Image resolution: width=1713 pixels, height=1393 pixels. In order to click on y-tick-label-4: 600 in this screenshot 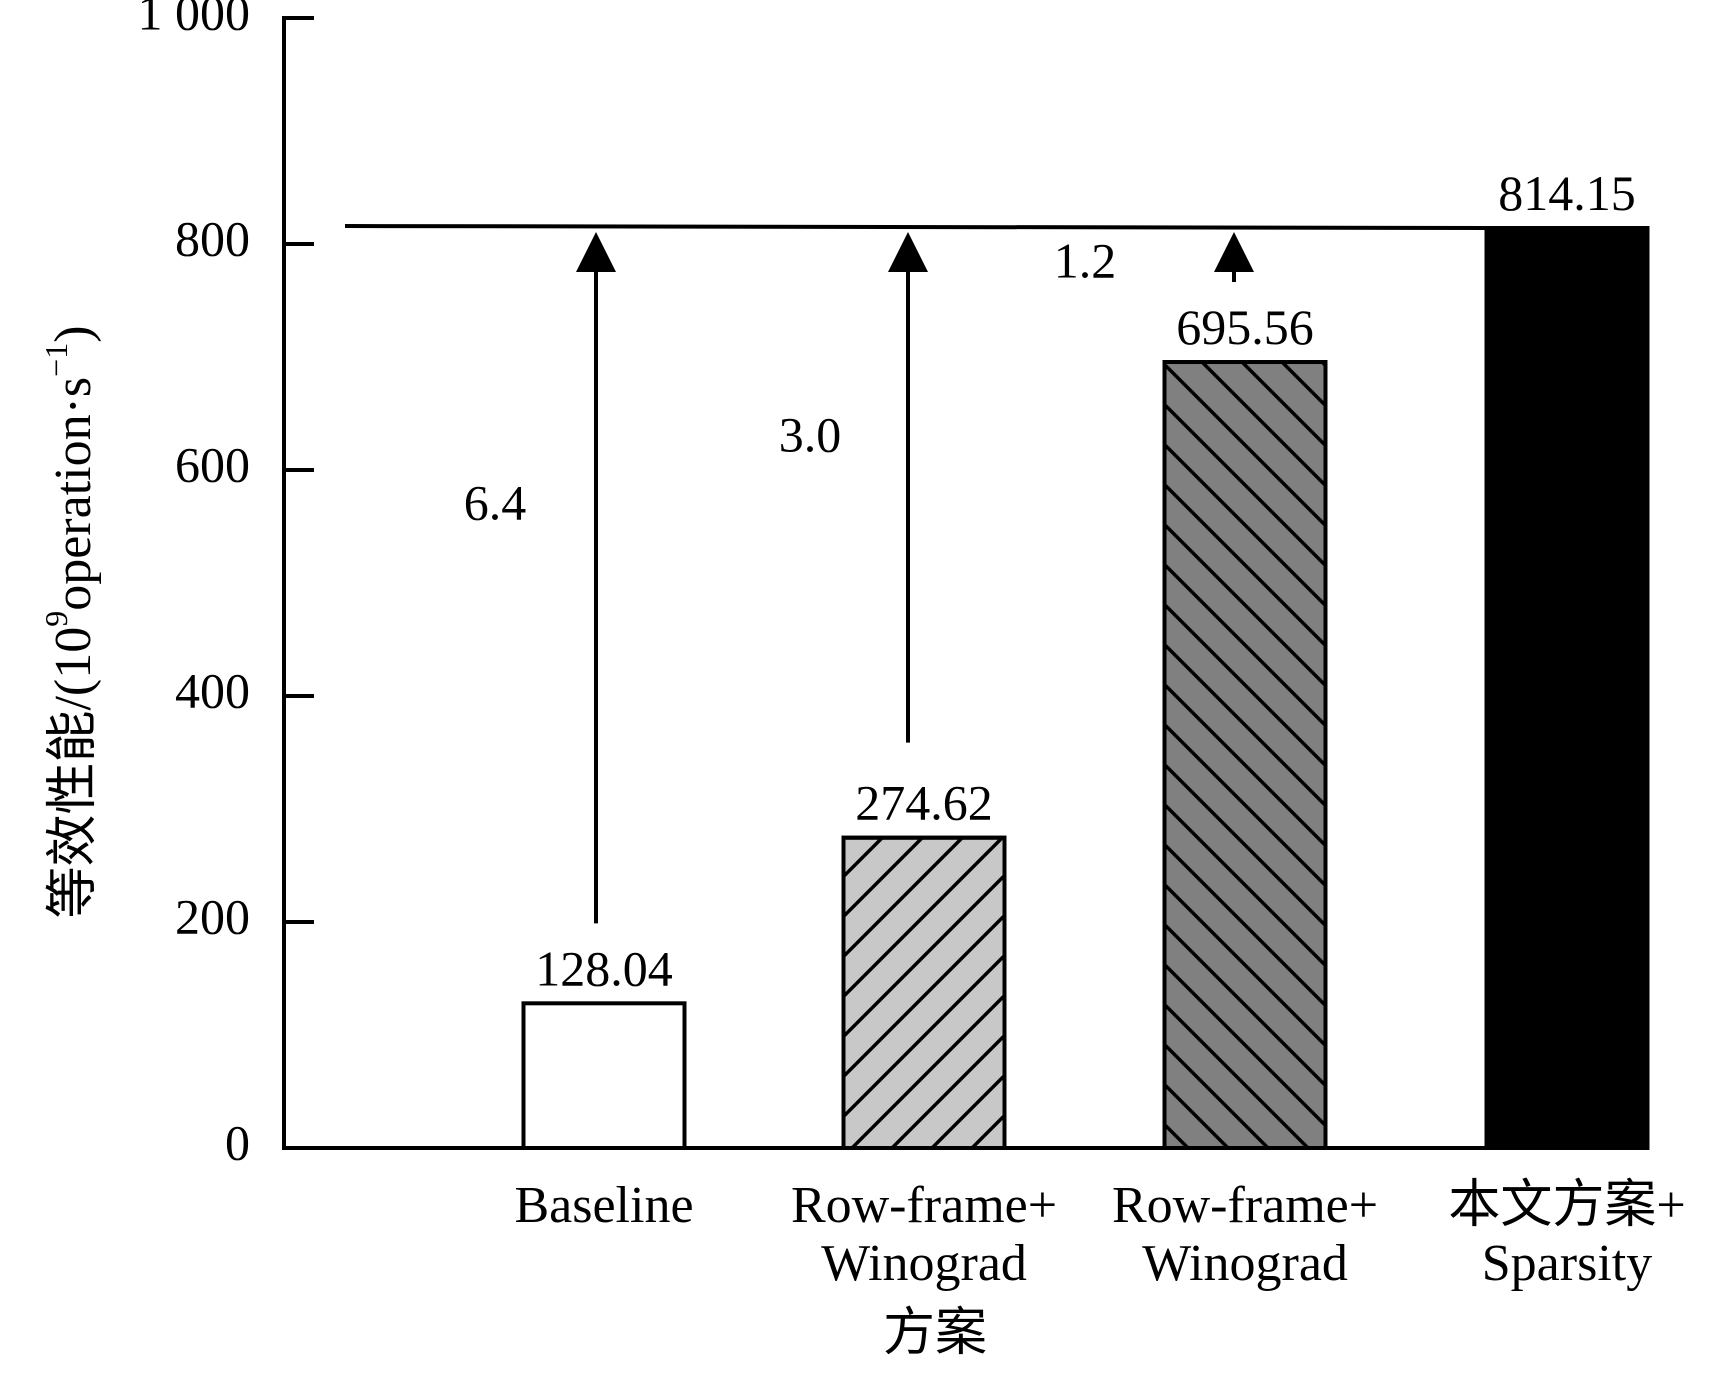, I will do `click(212, 464)`.